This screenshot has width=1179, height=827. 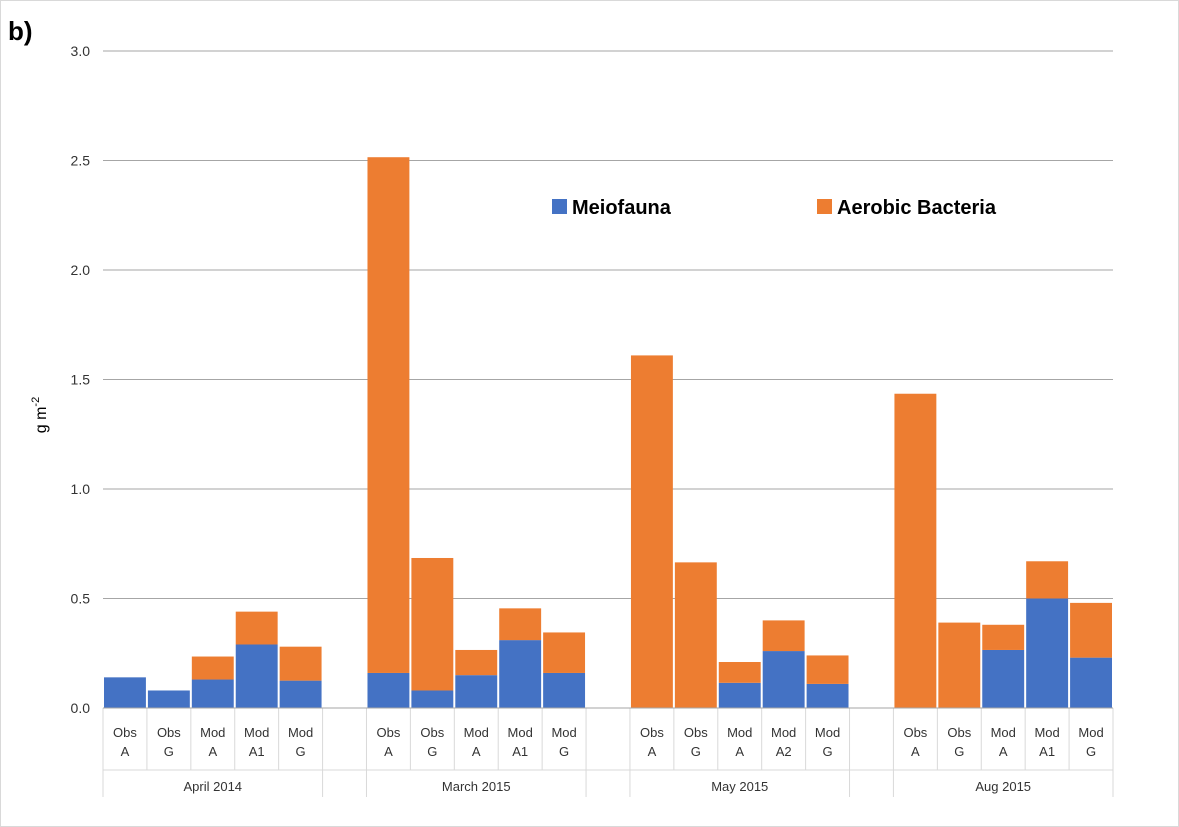 I want to click on legend: Meiofauna Aerobic Bacteria, so click(x=774, y=208).